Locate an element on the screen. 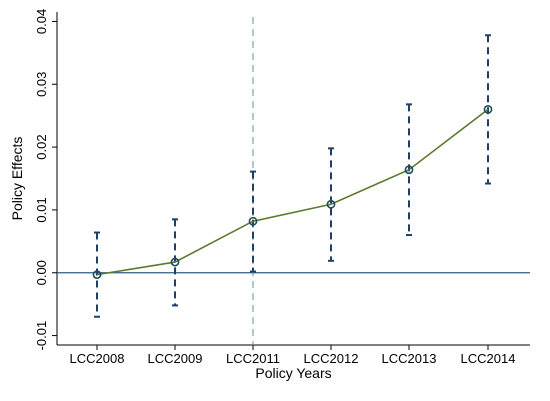 The width and height of the screenshot is (550, 401). y-tick-label: 0.00 is located at coordinates (41, 272).